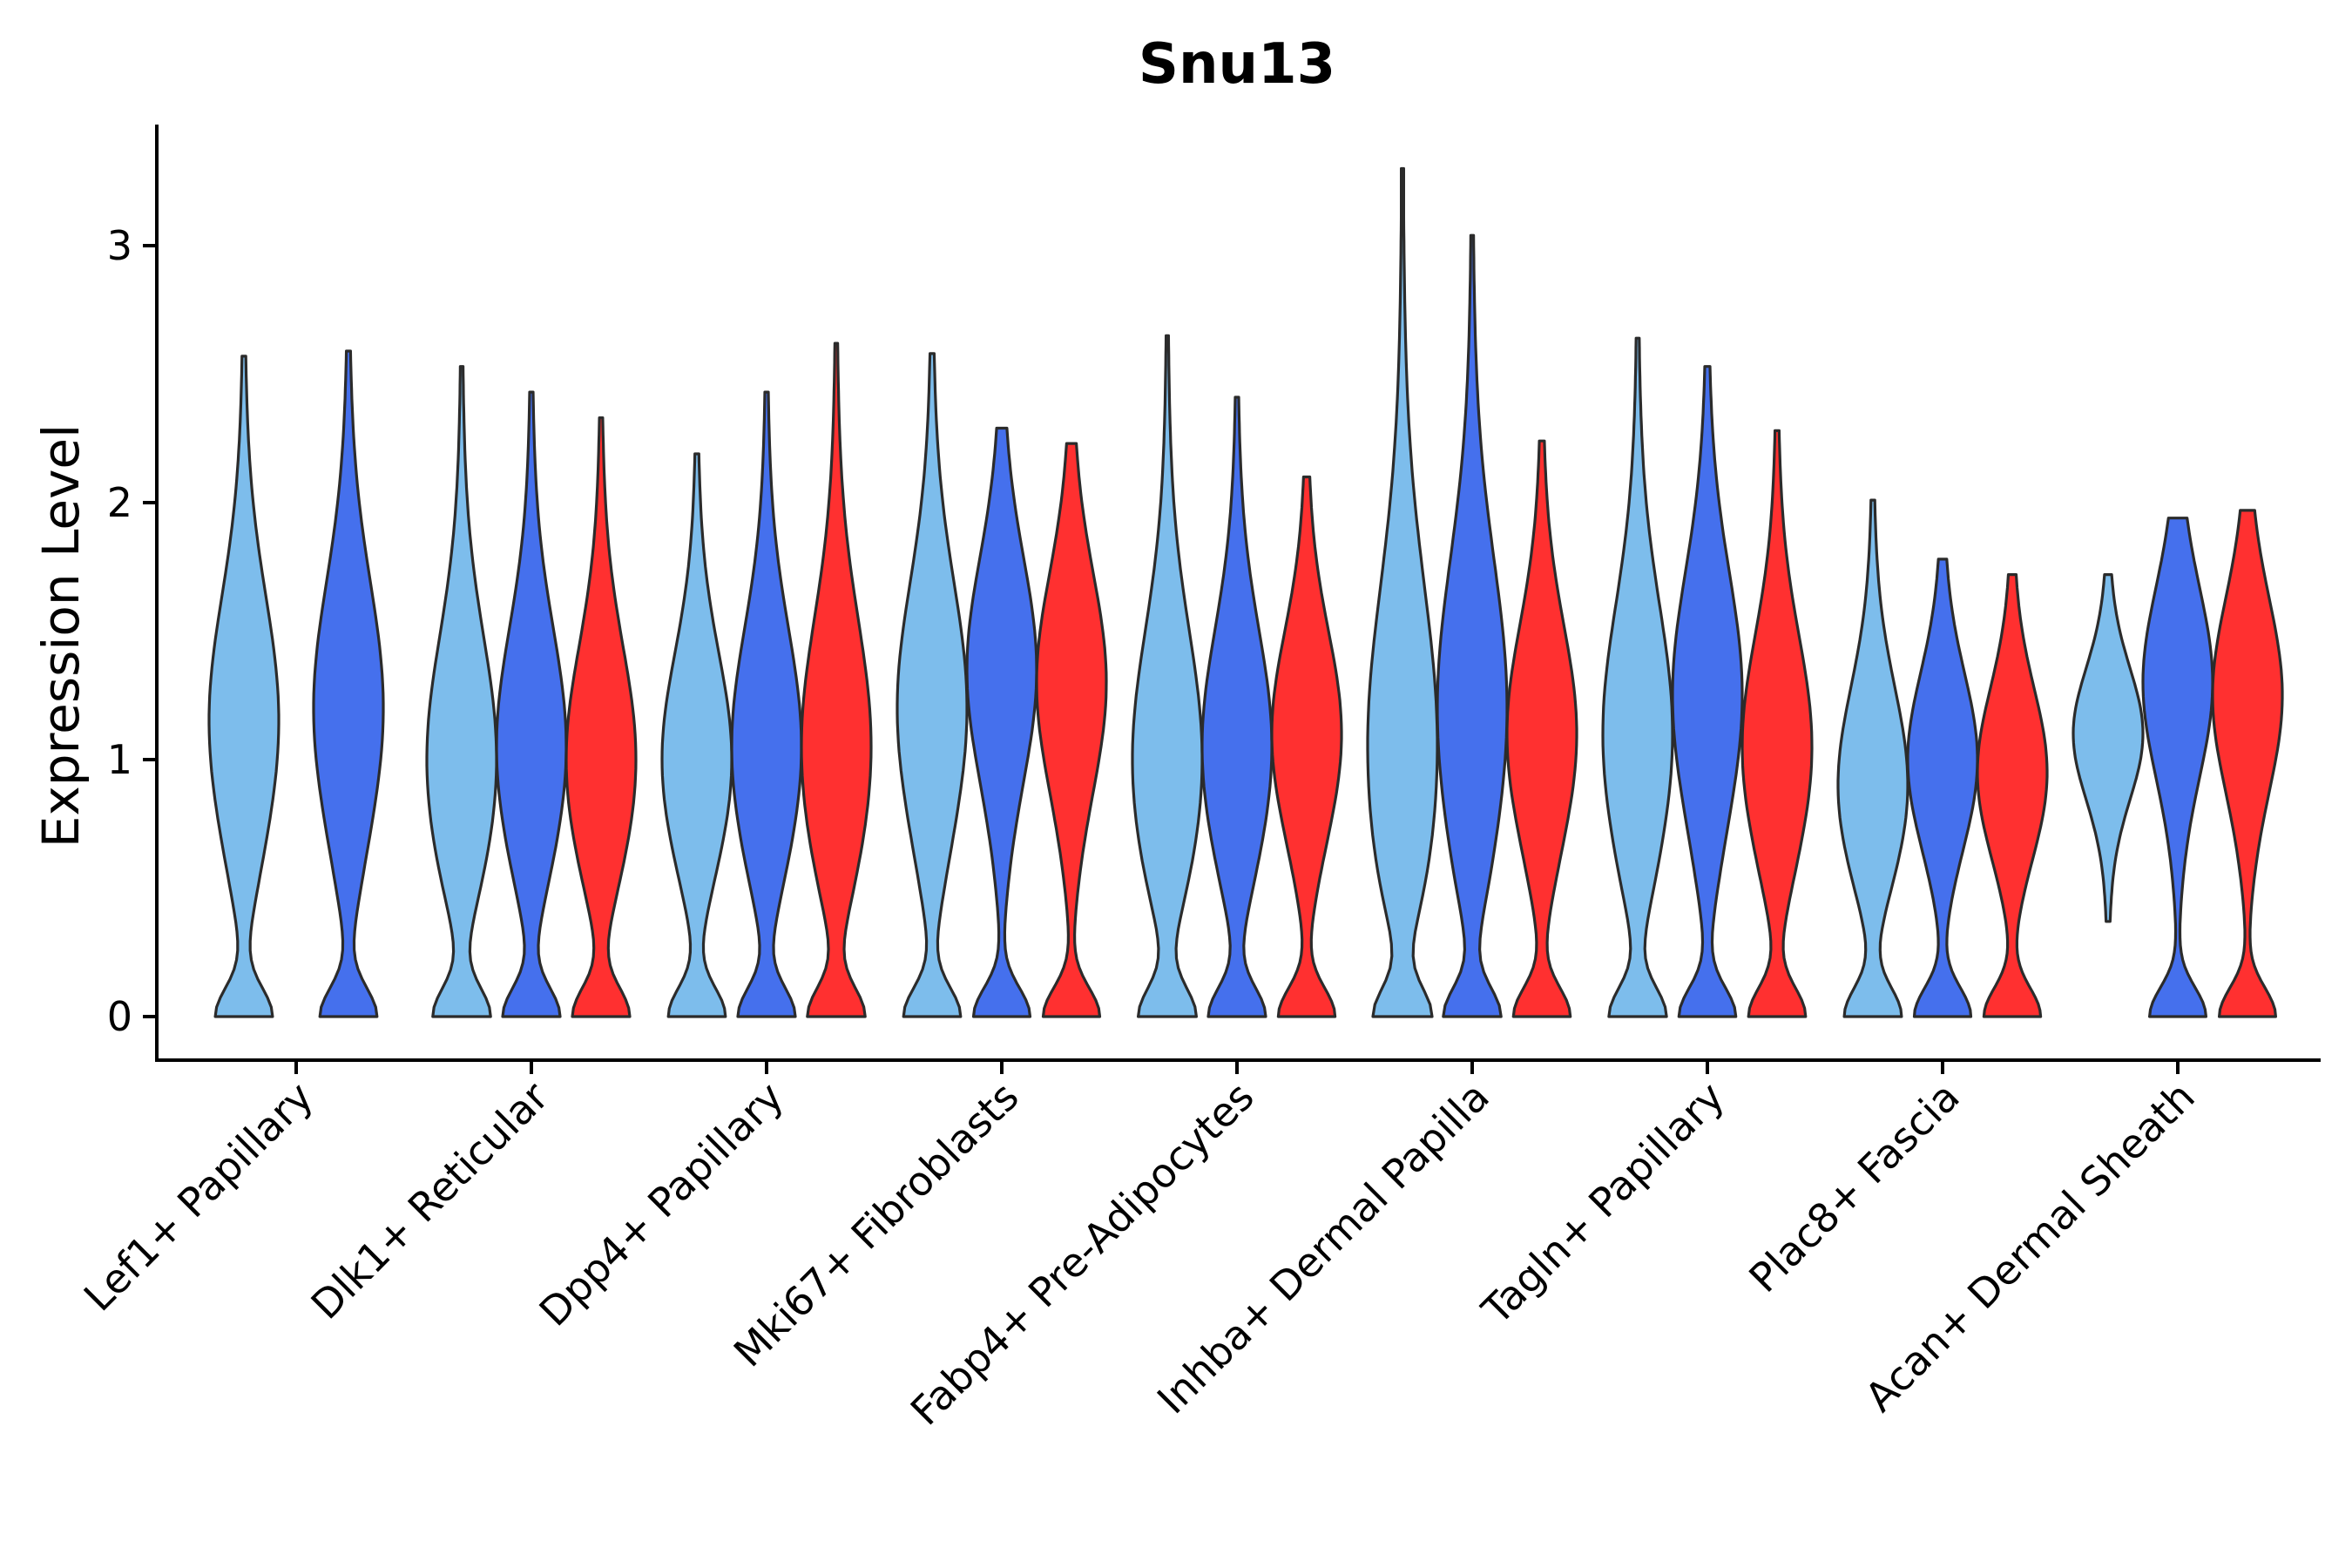  Describe the element at coordinates (1854, 1187) in the screenshot. I see `x-tick-label: Plac8+ Fascia` at that location.